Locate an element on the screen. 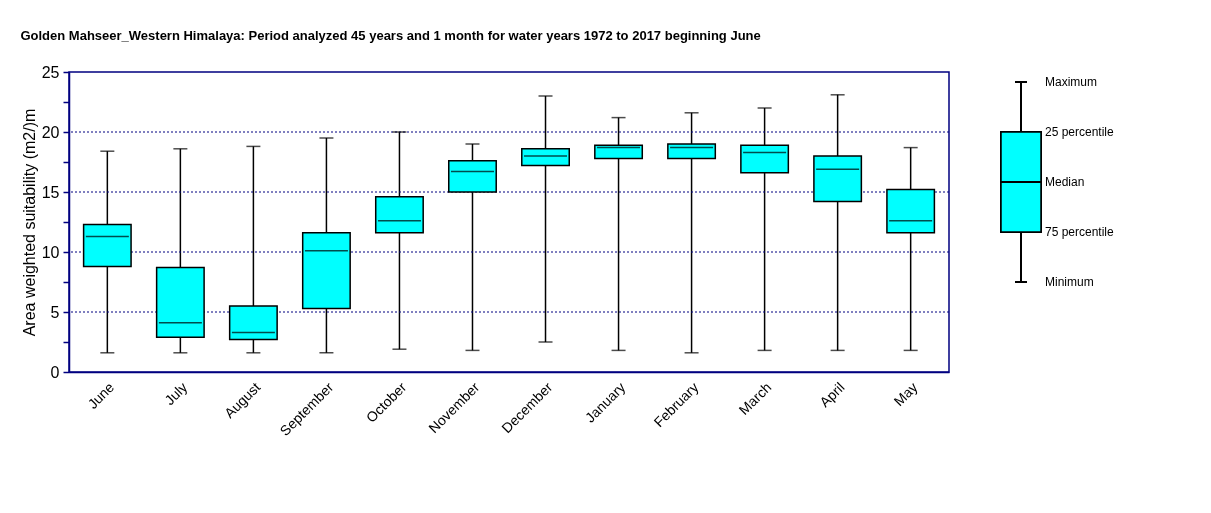 The height and width of the screenshot is (513, 1211). y-axis-title: Area weighted suitability (m2/)m is located at coordinates (29, 222).